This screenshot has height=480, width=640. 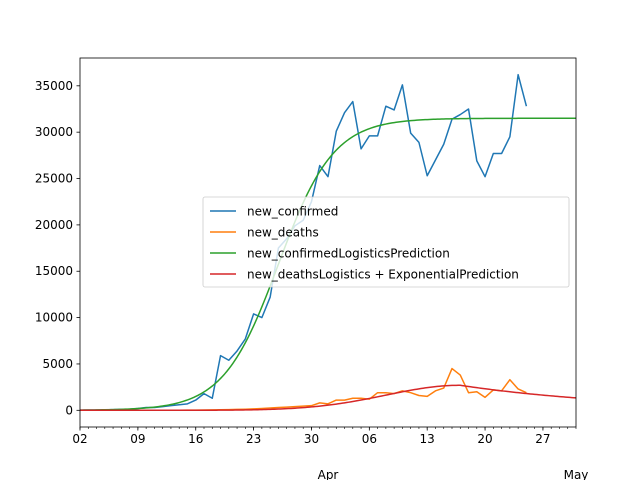 I want to click on series-line-new_deathsLogistics + ExponentialPrediction, so click(x=328, y=398).